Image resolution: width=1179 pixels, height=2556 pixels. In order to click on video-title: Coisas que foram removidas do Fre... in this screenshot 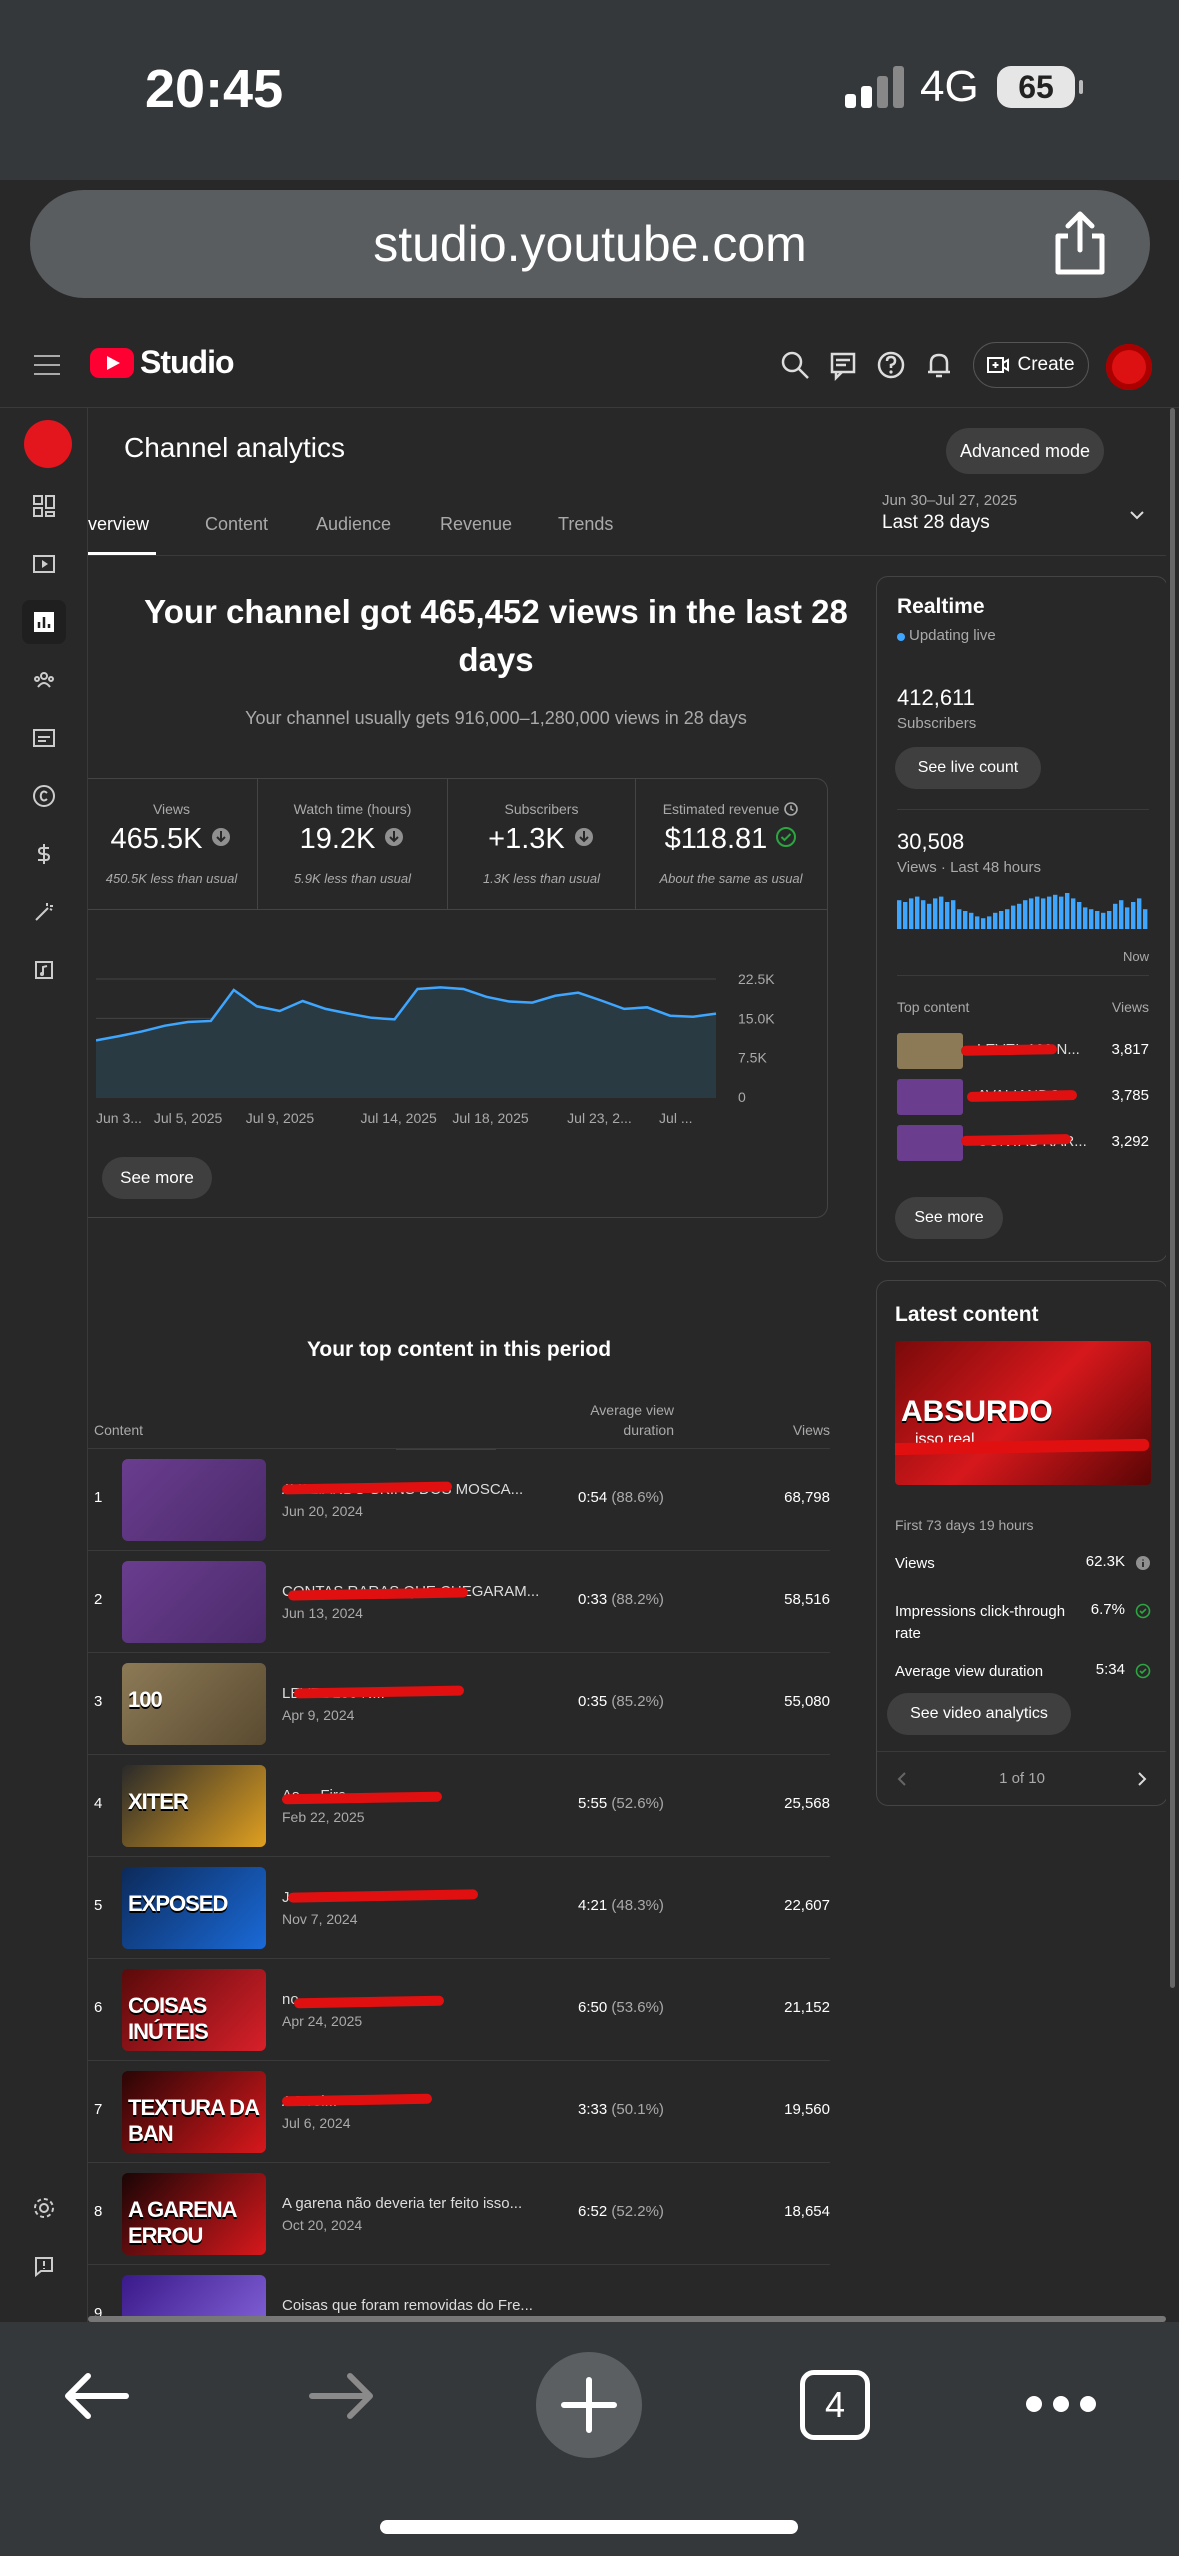, I will do `click(407, 2305)`.